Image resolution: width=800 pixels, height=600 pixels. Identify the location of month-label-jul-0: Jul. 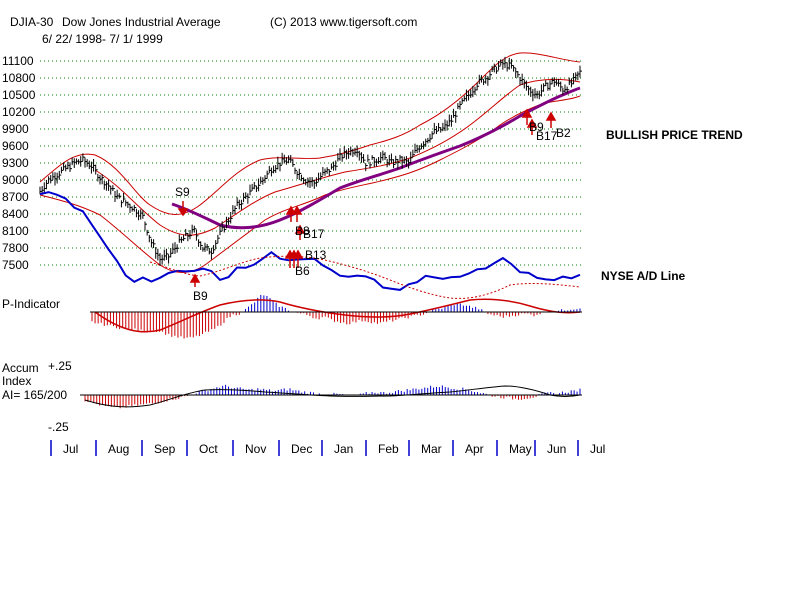
(70, 449).